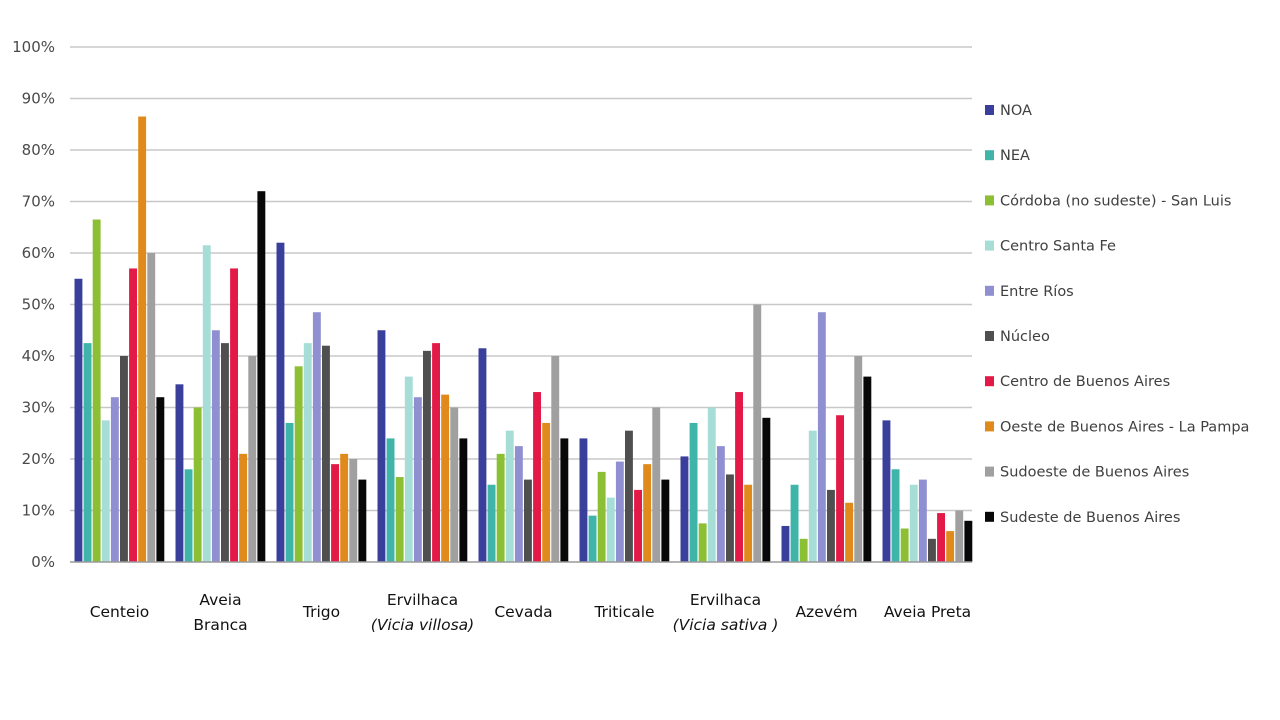 The image size is (1280, 720). I want to click on x-category-line2: (Vicia sativa ), so click(726, 625).